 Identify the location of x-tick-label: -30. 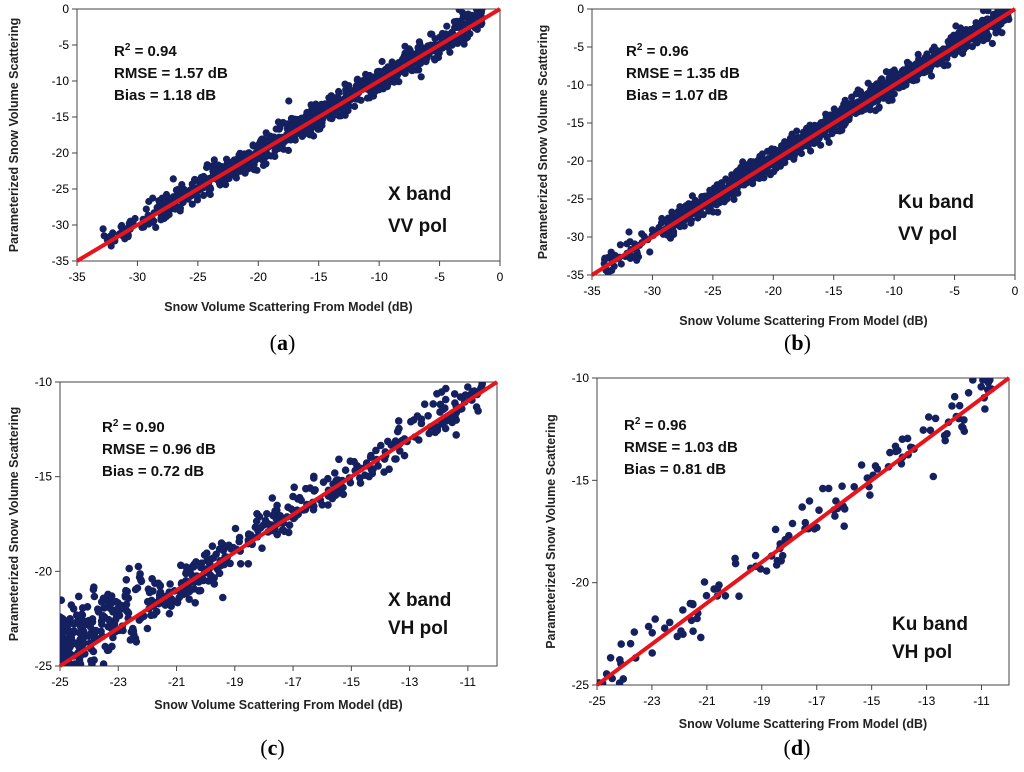
(653, 291).